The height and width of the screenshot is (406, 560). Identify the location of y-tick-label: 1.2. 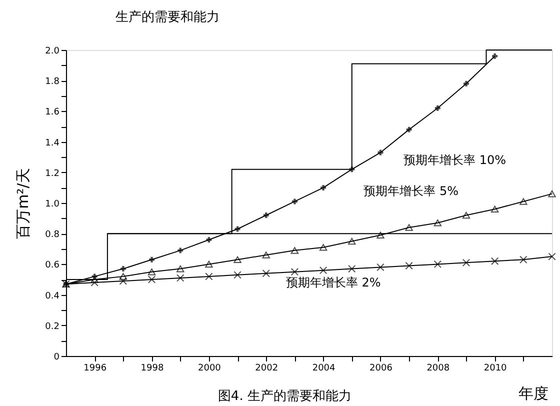
(52, 173).